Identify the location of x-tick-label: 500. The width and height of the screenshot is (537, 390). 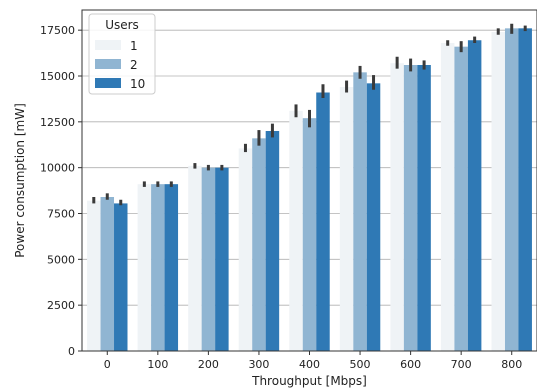
(360, 364).